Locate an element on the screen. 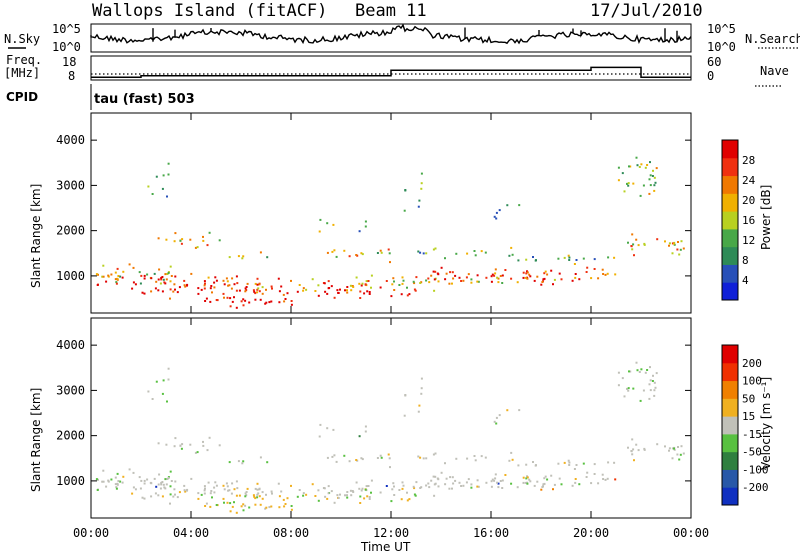 This screenshot has width=800, height=554. time-axis-label: Time UT is located at coordinates (385, 547).